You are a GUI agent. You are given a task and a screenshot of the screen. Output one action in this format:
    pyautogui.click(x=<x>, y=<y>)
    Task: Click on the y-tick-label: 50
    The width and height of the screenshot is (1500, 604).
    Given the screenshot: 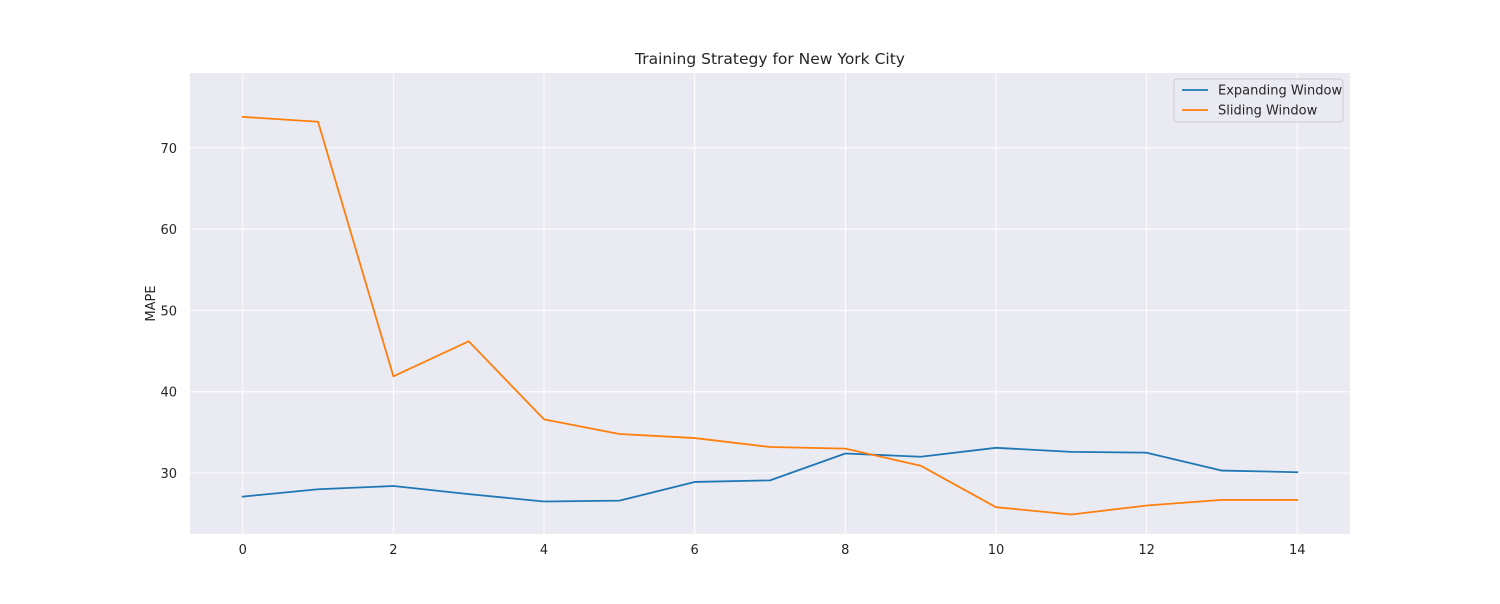 What is the action you would take?
    pyautogui.click(x=168, y=311)
    